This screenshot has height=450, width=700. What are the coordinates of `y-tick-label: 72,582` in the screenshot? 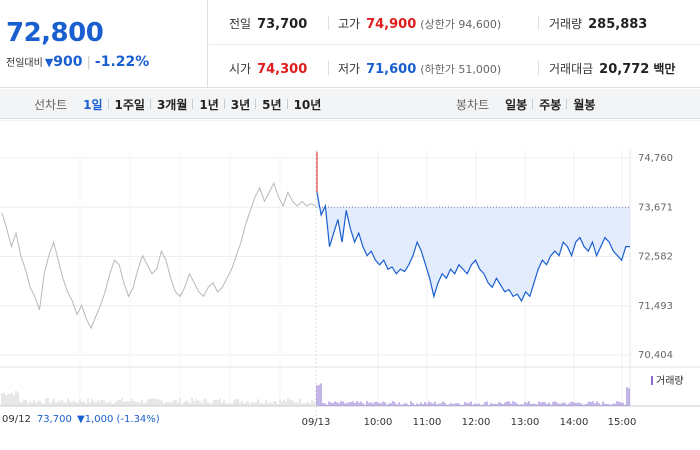 It's located at (655, 257).